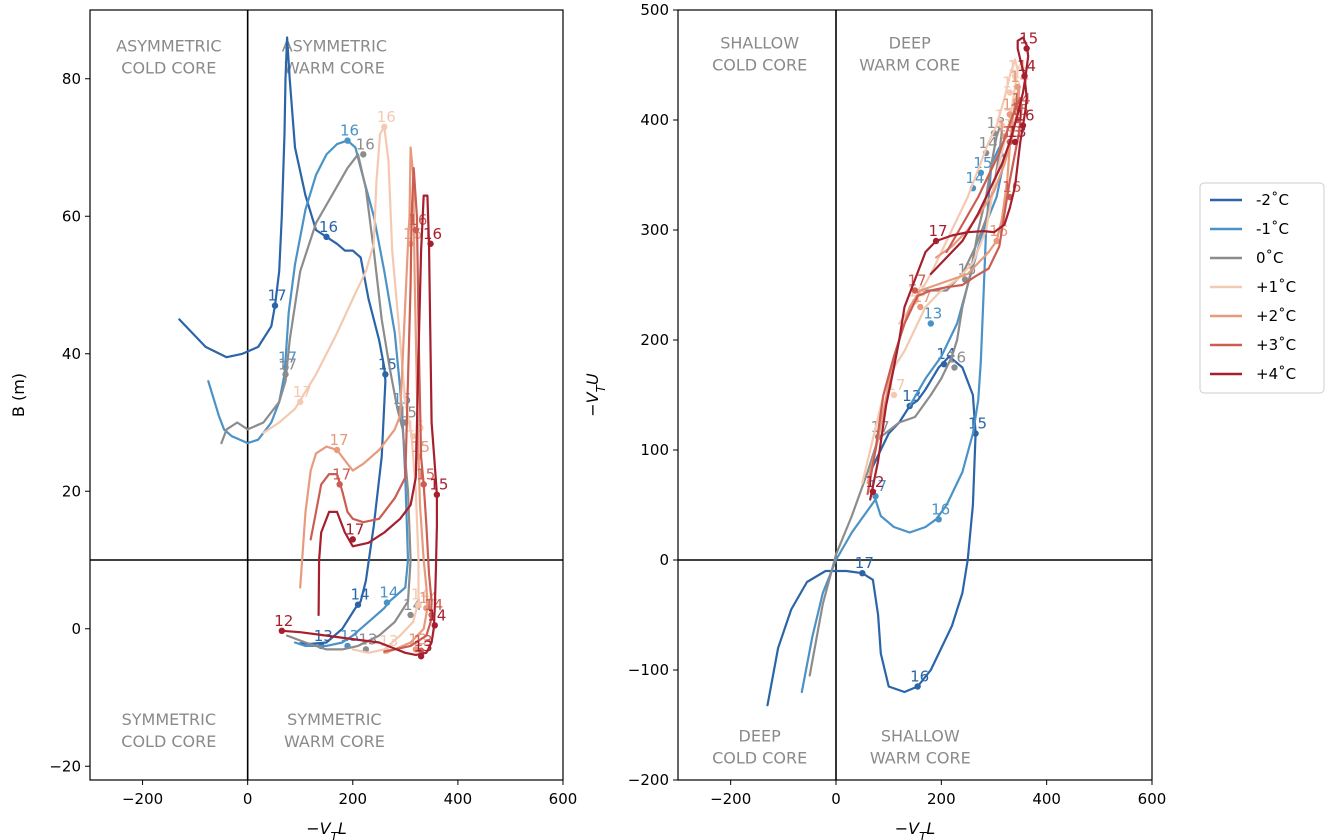 This screenshot has height=840, width=1336. I want to click on quadrant-label: DEEP COLD CORE, so click(759, 747).